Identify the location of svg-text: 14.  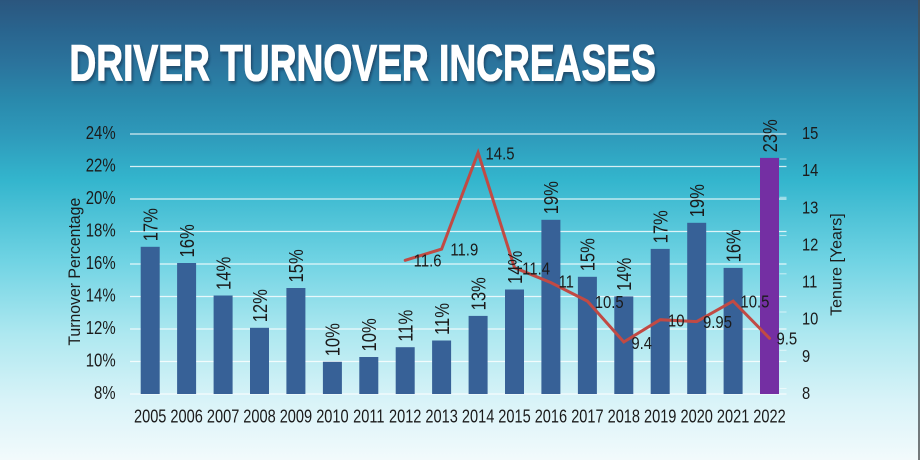
(810, 170).